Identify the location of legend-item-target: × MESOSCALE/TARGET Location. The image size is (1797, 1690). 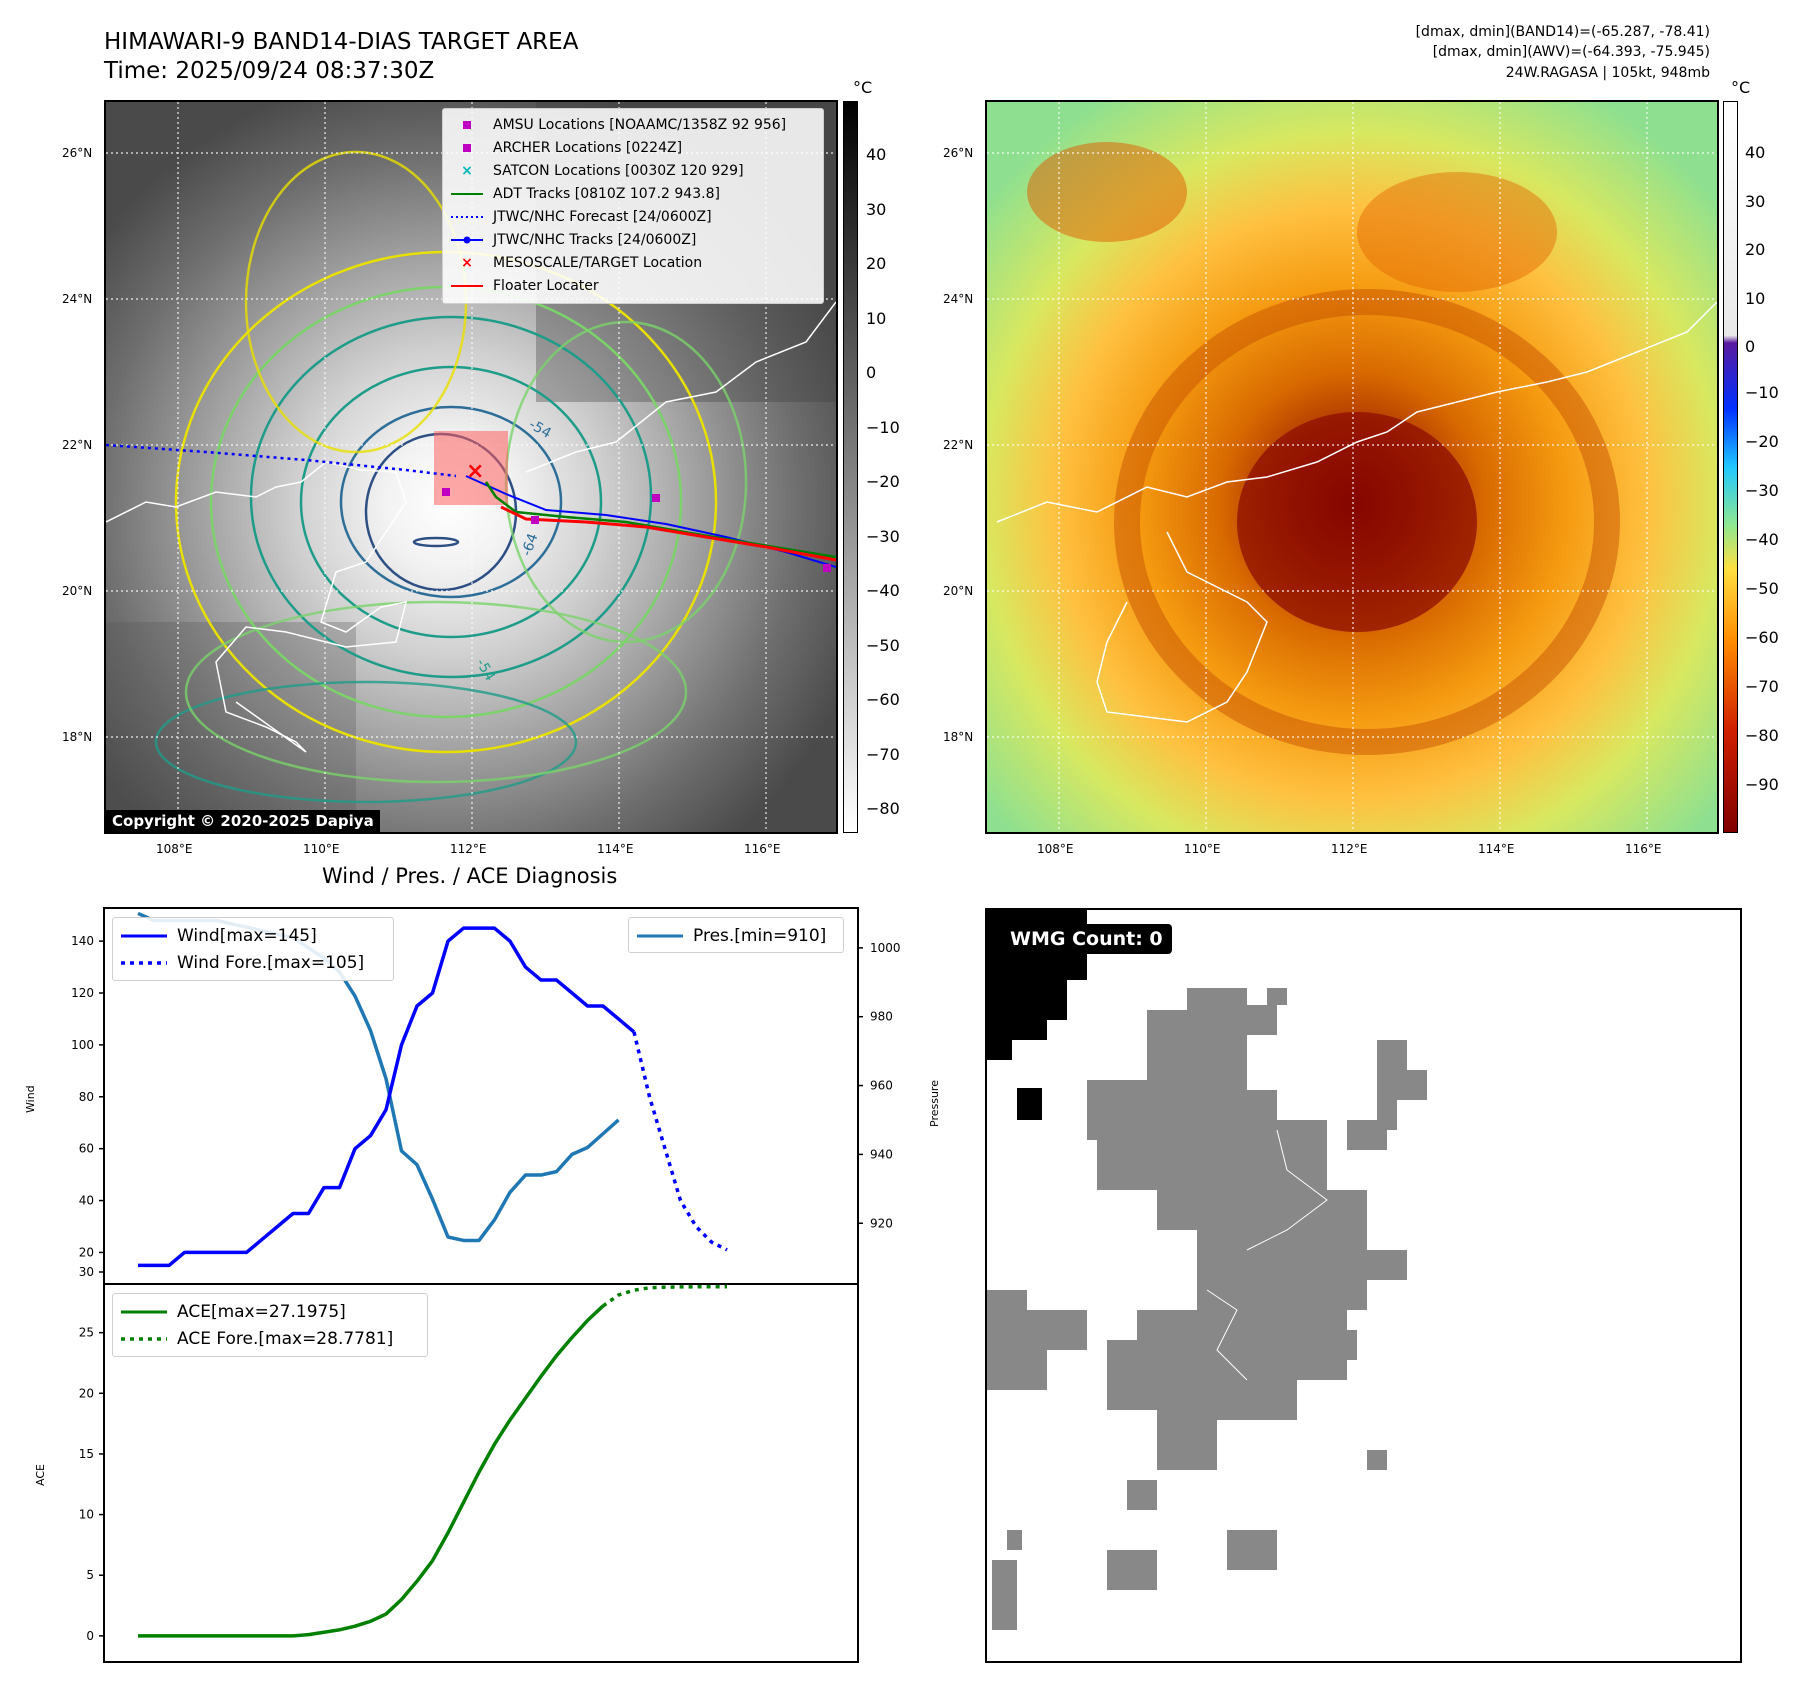
(633, 262).